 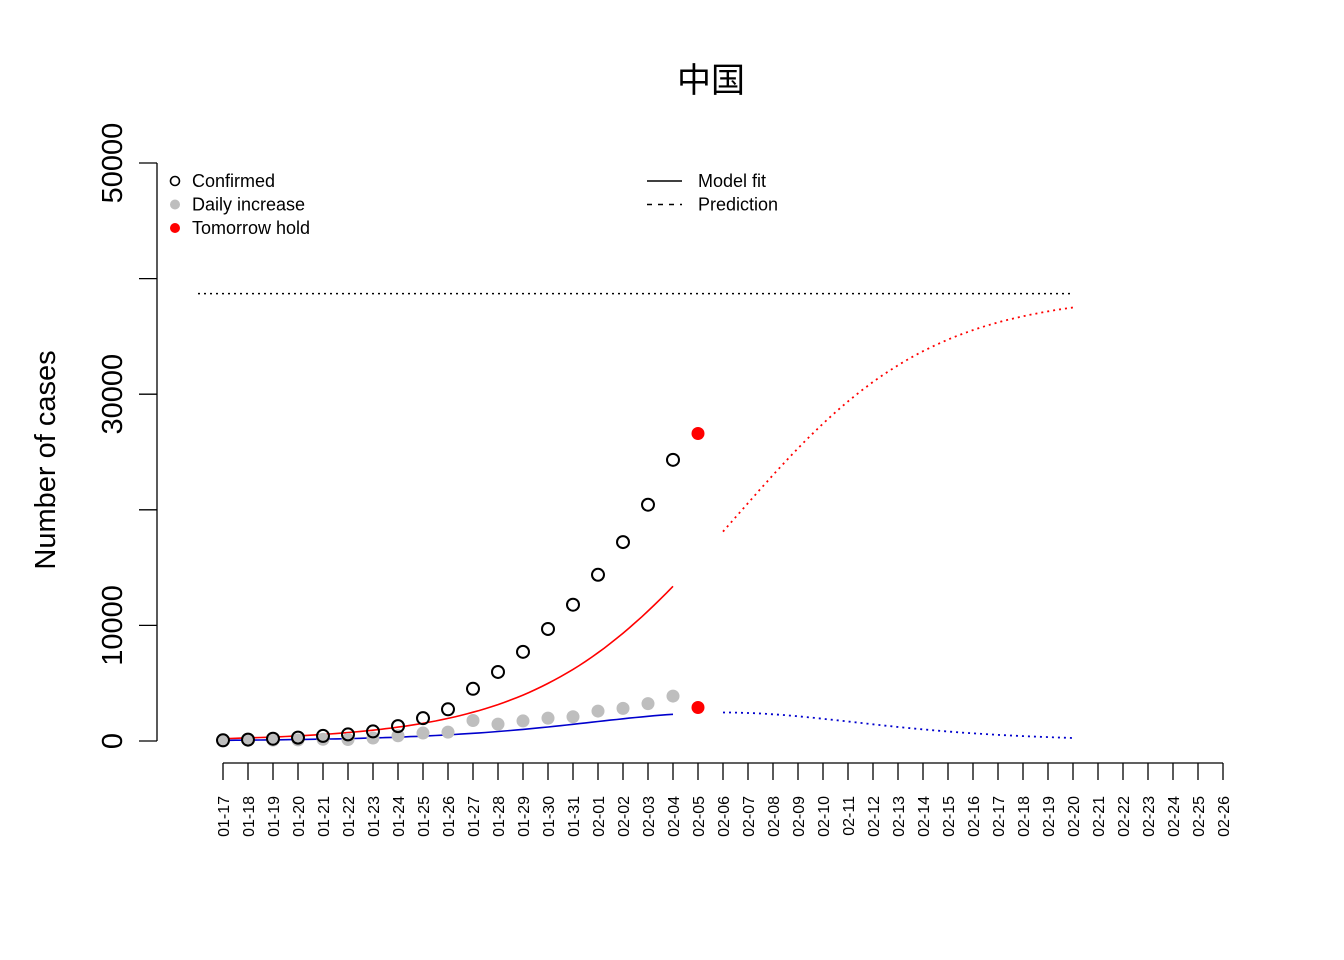 I want to click on legend-label: Tomorrow hold, so click(x=251, y=228).